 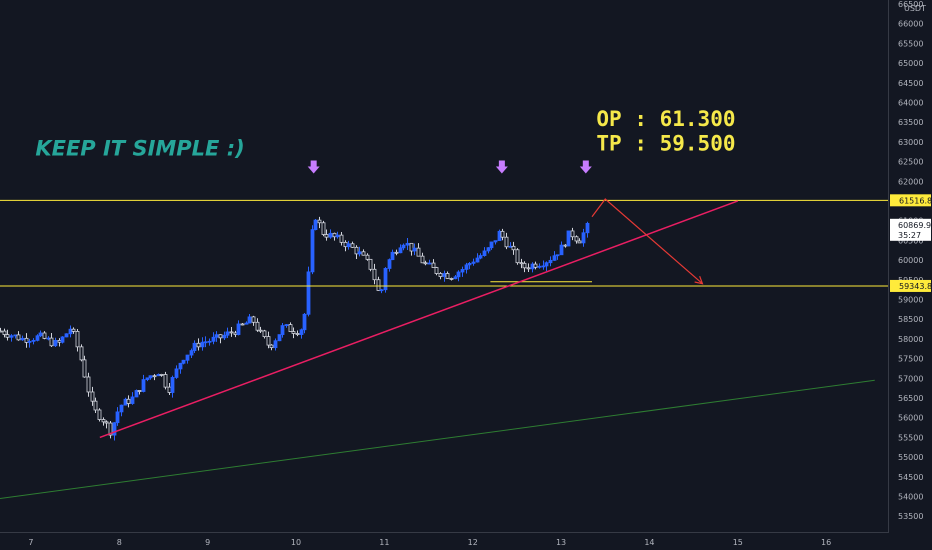 What do you see at coordinates (139, 149) in the screenshot?
I see `annotation-keep-it-simple: KEEP IT SIMPLE :)` at bounding box center [139, 149].